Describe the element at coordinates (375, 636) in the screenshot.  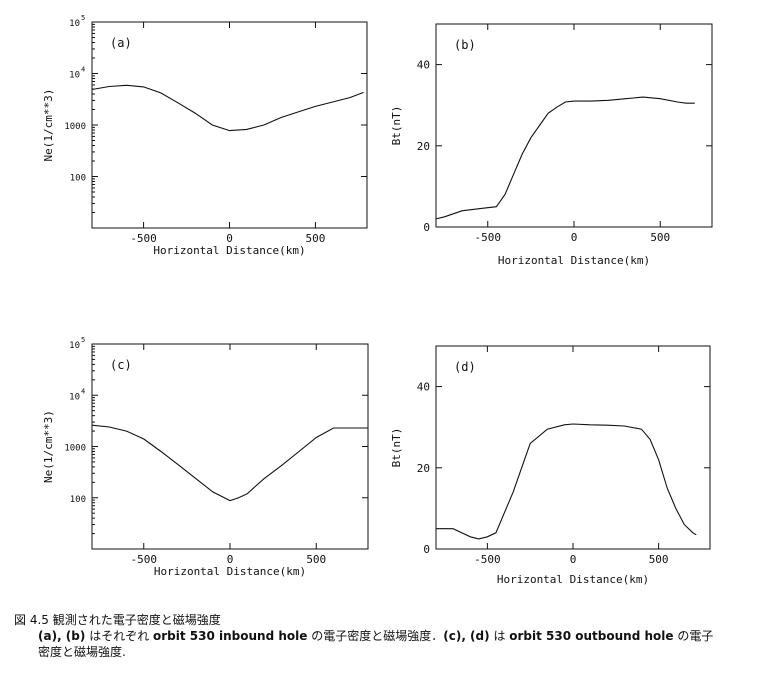
I see `caption-text-2: の電子密度と磁場強度．` at that location.